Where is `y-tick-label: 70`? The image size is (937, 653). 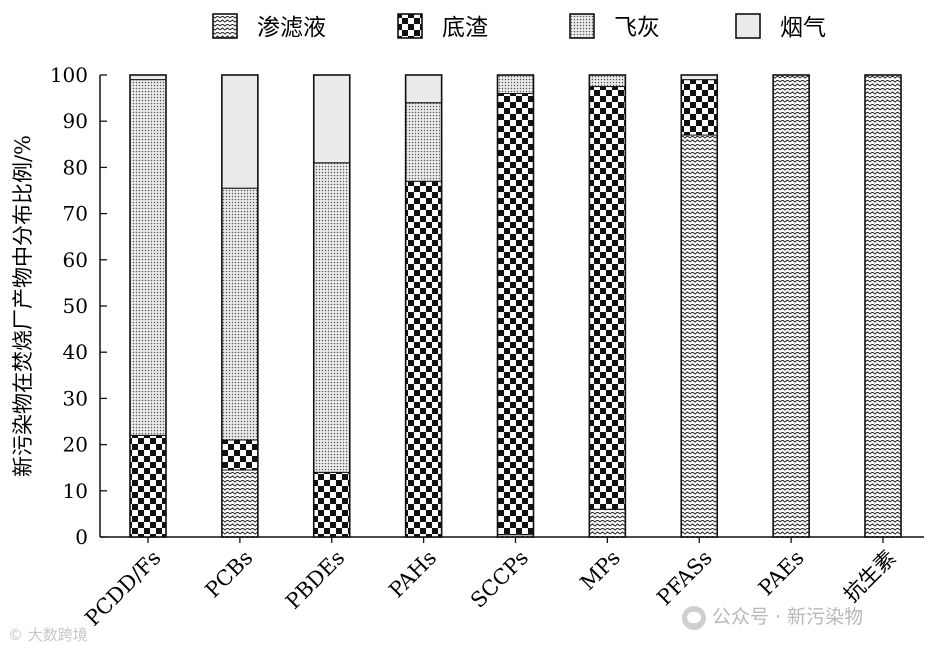 y-tick-label: 70 is located at coordinates (75, 214).